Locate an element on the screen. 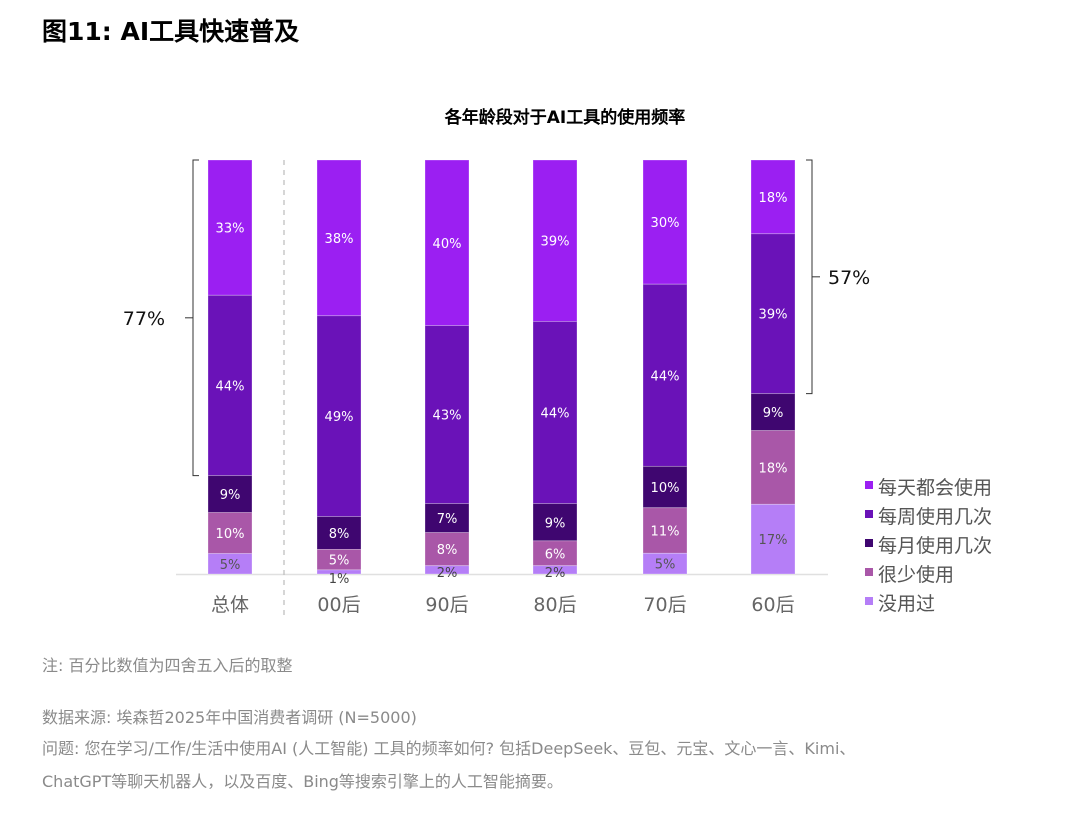  category-label: 70后 is located at coordinates (664, 605).